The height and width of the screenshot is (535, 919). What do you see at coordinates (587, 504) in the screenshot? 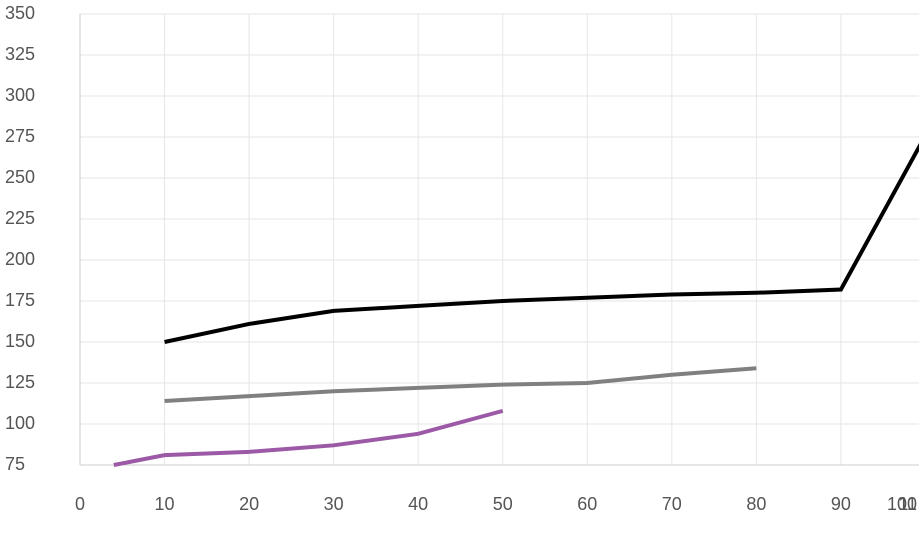
I see `x-tick-label: 60` at bounding box center [587, 504].